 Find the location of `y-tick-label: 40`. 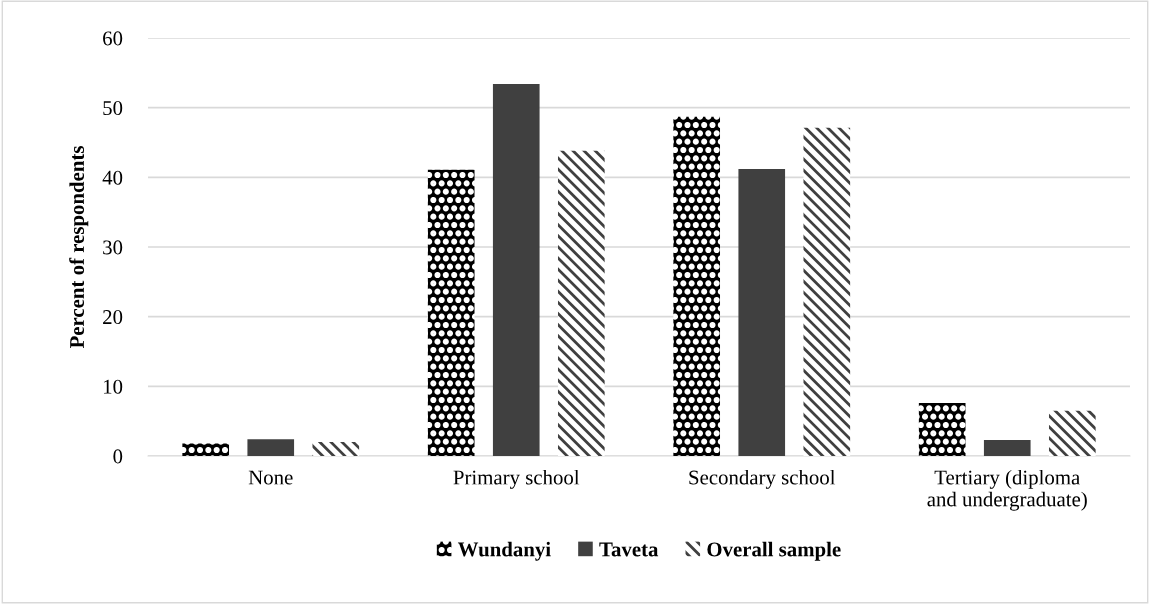

y-tick-label: 40 is located at coordinates (112, 177).